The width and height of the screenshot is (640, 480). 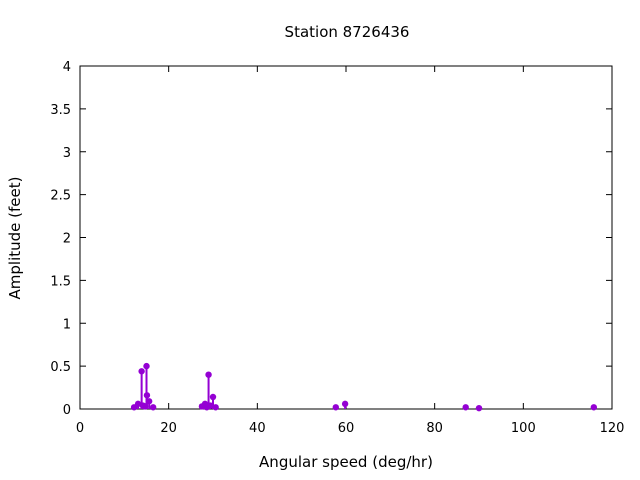 What do you see at coordinates (60, 281) in the screenshot?
I see `y-tick-label: 1.5` at bounding box center [60, 281].